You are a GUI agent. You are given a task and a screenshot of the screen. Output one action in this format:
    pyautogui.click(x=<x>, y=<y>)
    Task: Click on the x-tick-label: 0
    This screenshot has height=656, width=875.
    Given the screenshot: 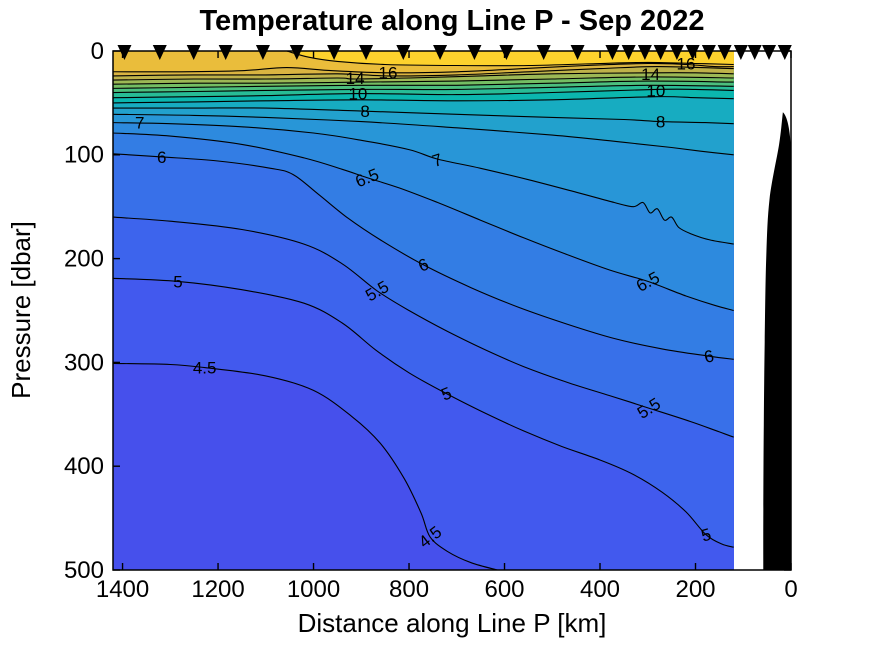 What is the action you would take?
    pyautogui.click(x=790, y=589)
    